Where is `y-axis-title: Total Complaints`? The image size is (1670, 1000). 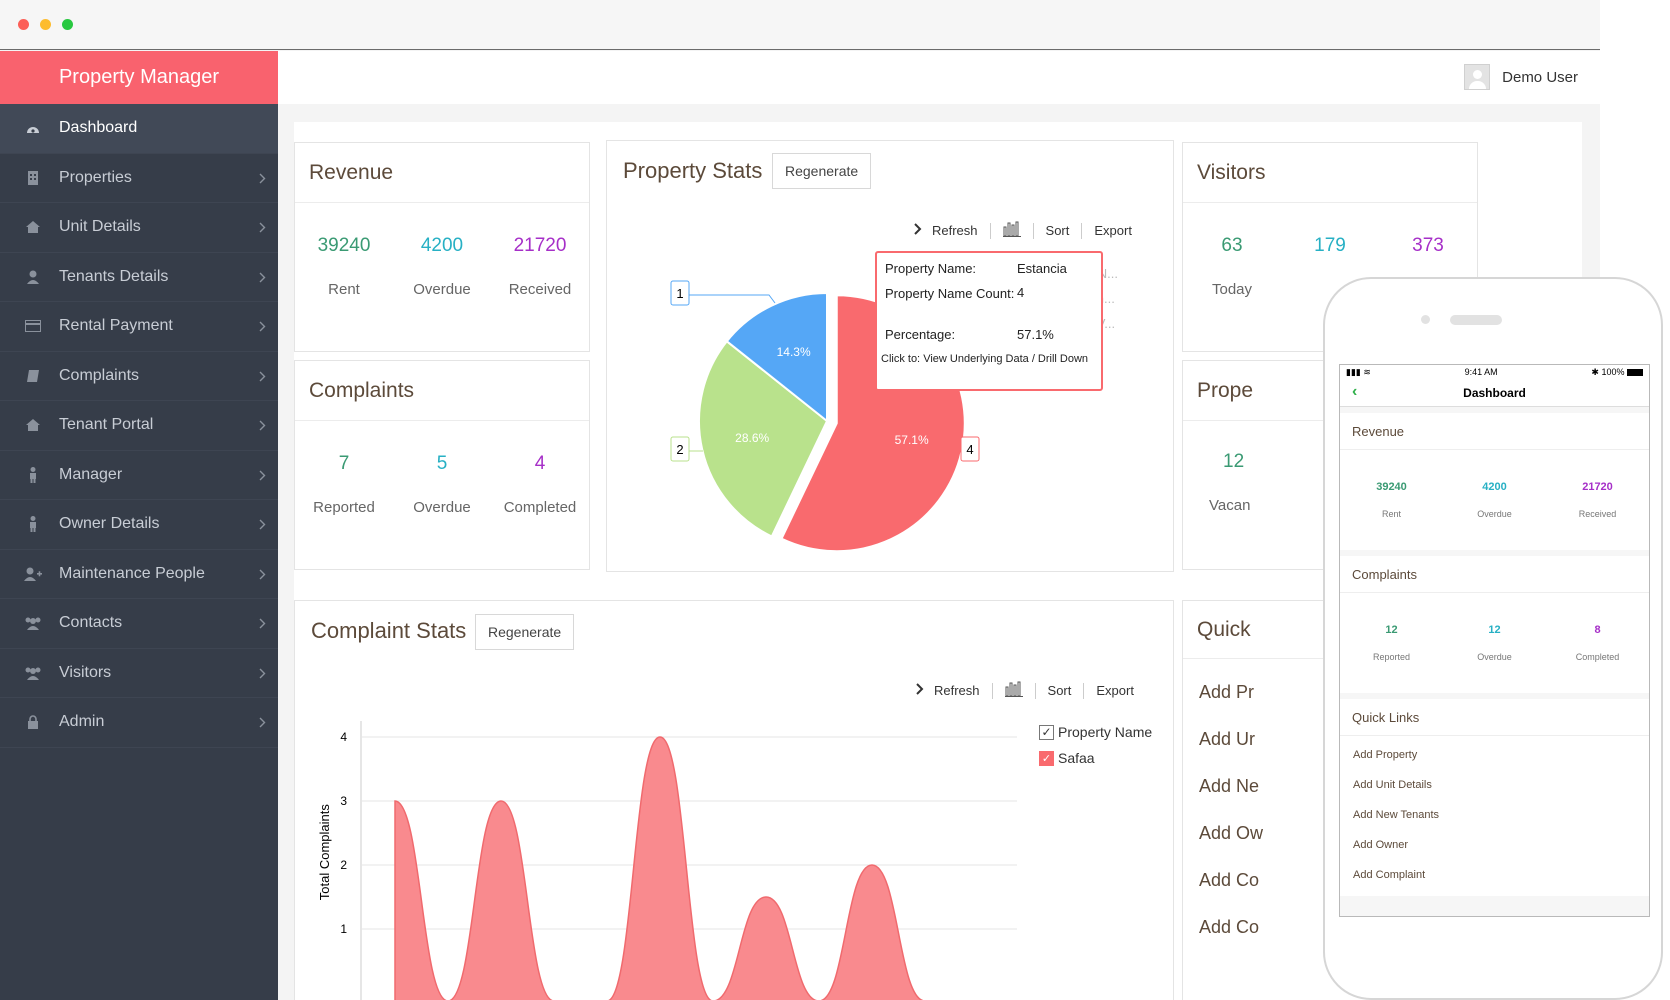
y-axis-title: Total Complaints is located at coordinates (324, 852).